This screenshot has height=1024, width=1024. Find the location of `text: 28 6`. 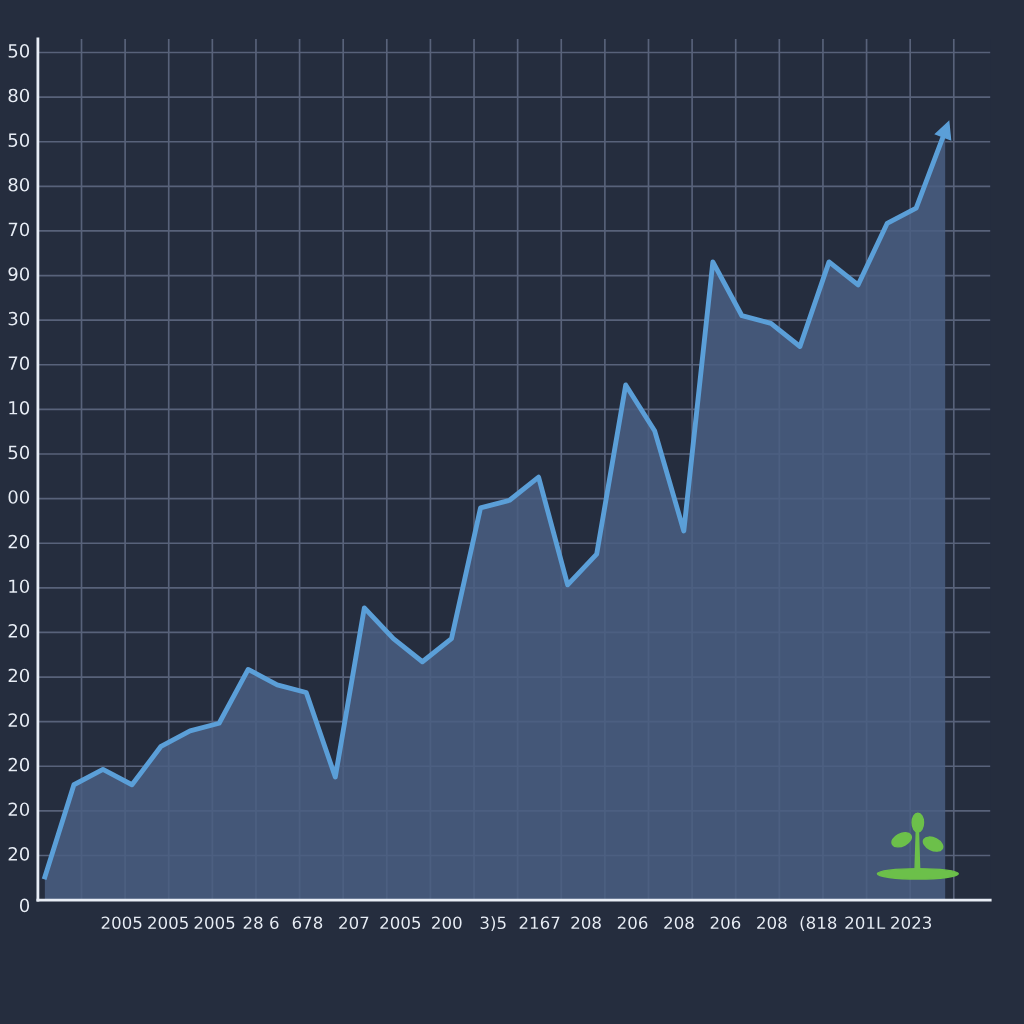

text: 28 6 is located at coordinates (261, 923).